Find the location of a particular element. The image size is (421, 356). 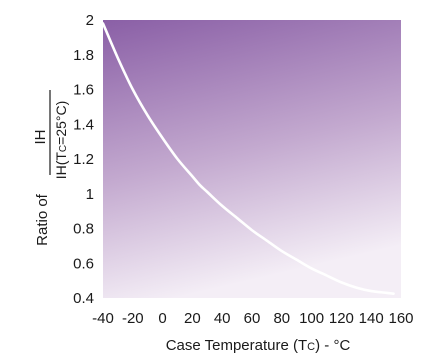

x-tick-label: 140 is located at coordinates (371, 318).